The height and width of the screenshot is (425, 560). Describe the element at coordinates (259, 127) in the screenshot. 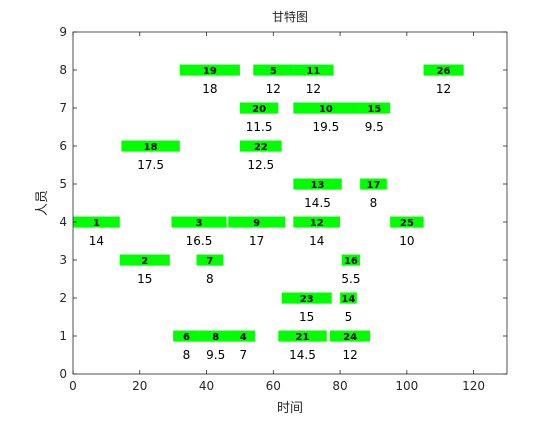

I see `task-duration-label-20: 11.5` at that location.